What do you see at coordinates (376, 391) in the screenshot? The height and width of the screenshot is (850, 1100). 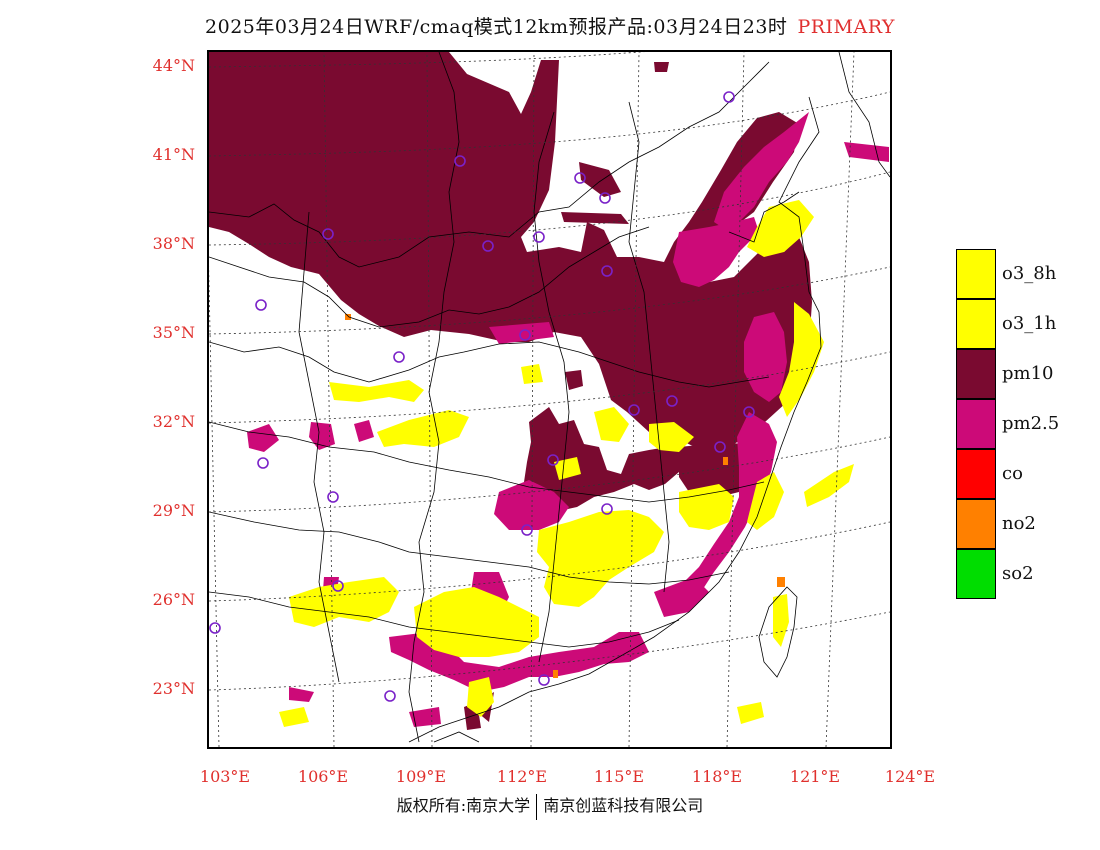 I see `o3-shaanxi-band` at bounding box center [376, 391].